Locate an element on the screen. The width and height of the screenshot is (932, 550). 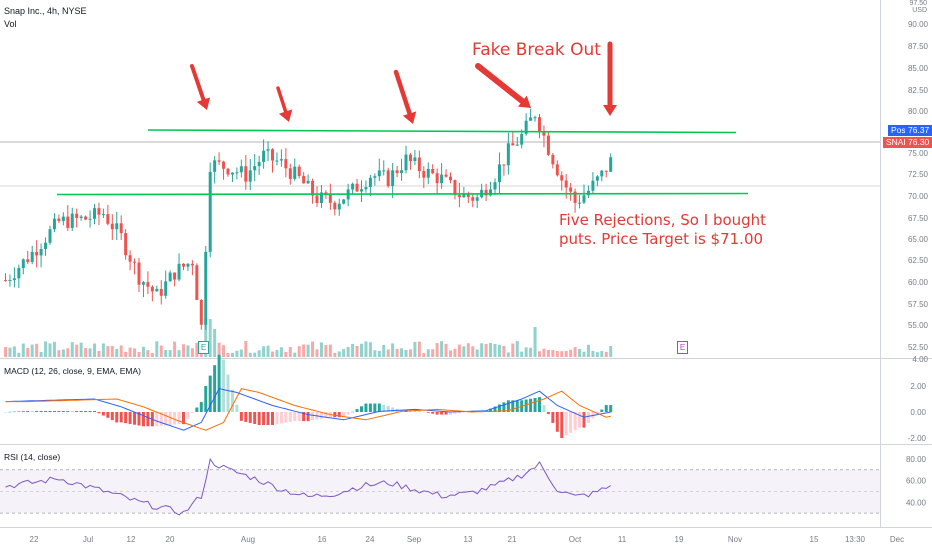
trend-lines is located at coordinates (402, 162).